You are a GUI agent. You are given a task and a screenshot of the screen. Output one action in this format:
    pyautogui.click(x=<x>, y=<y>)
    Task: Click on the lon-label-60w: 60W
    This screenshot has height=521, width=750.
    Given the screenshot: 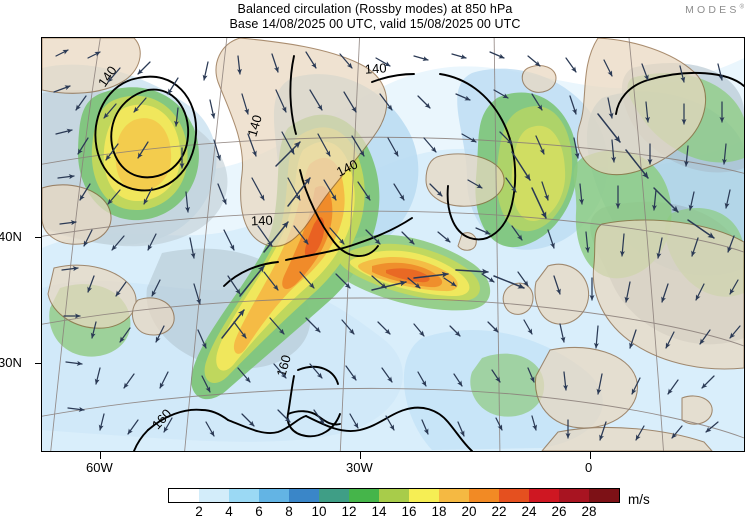 What is the action you would take?
    pyautogui.click(x=99, y=467)
    